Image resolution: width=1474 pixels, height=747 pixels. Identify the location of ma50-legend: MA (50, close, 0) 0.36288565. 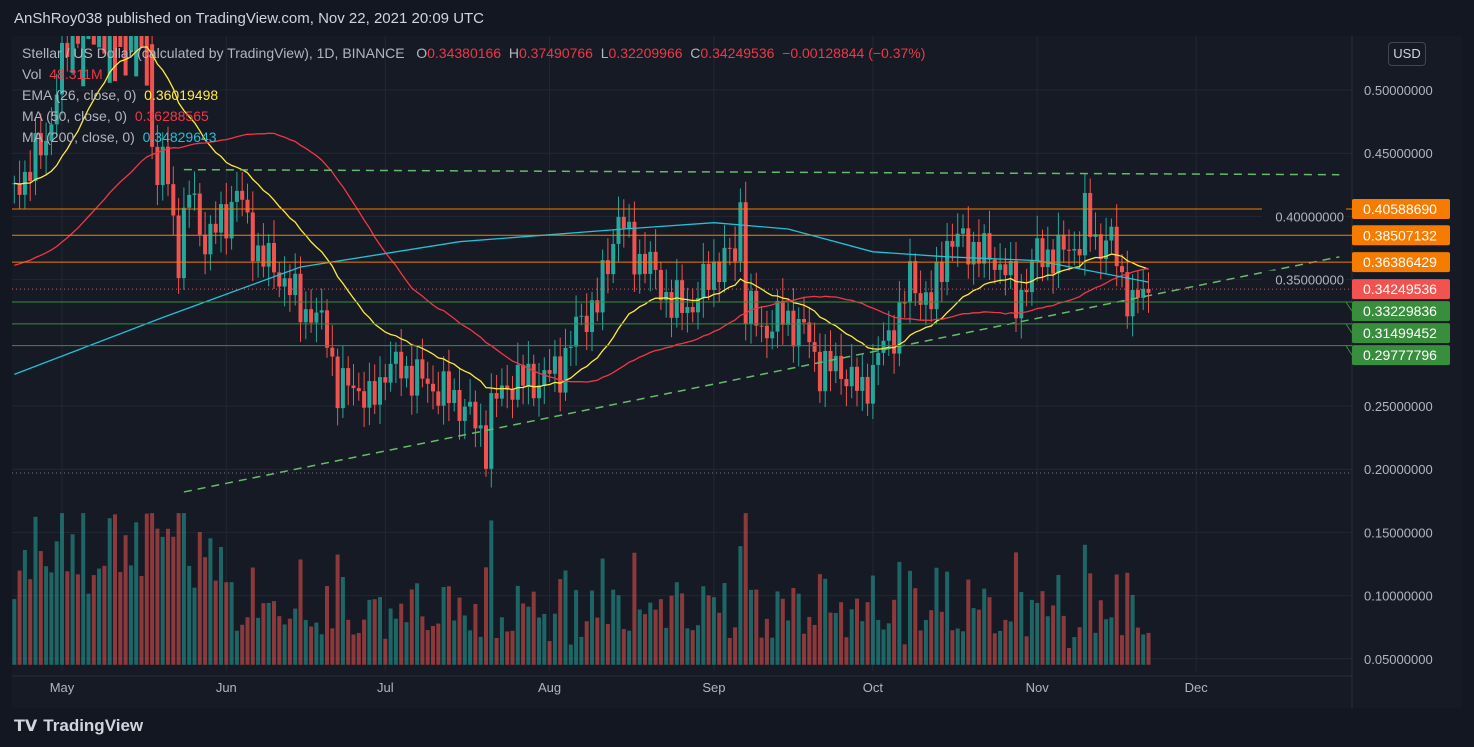
(115, 116).